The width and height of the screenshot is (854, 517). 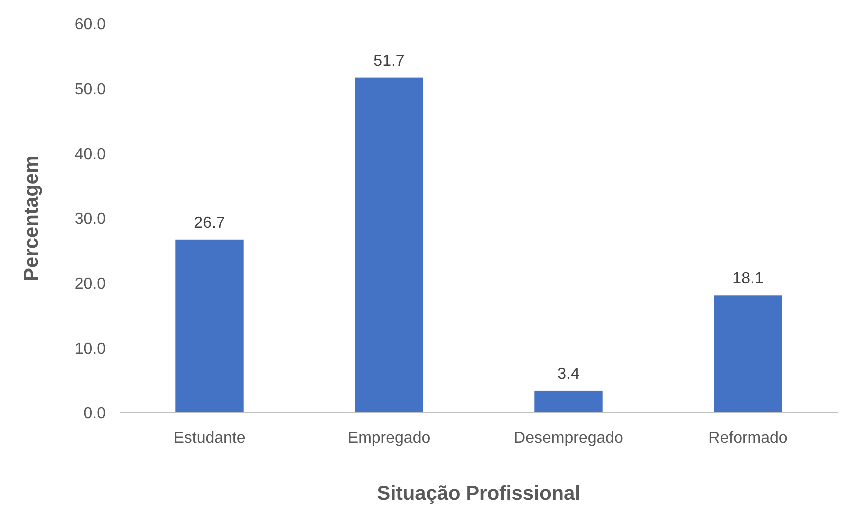 What do you see at coordinates (90, 89) in the screenshot?
I see `y-tick-label: 50.0` at bounding box center [90, 89].